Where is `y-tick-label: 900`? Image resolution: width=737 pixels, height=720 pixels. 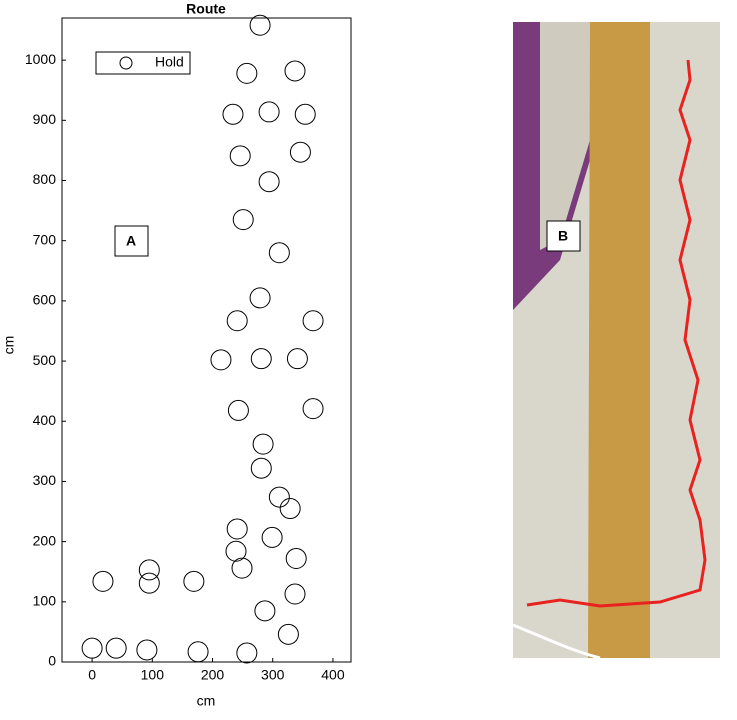 y-tick-label: 900 is located at coordinates (45, 119).